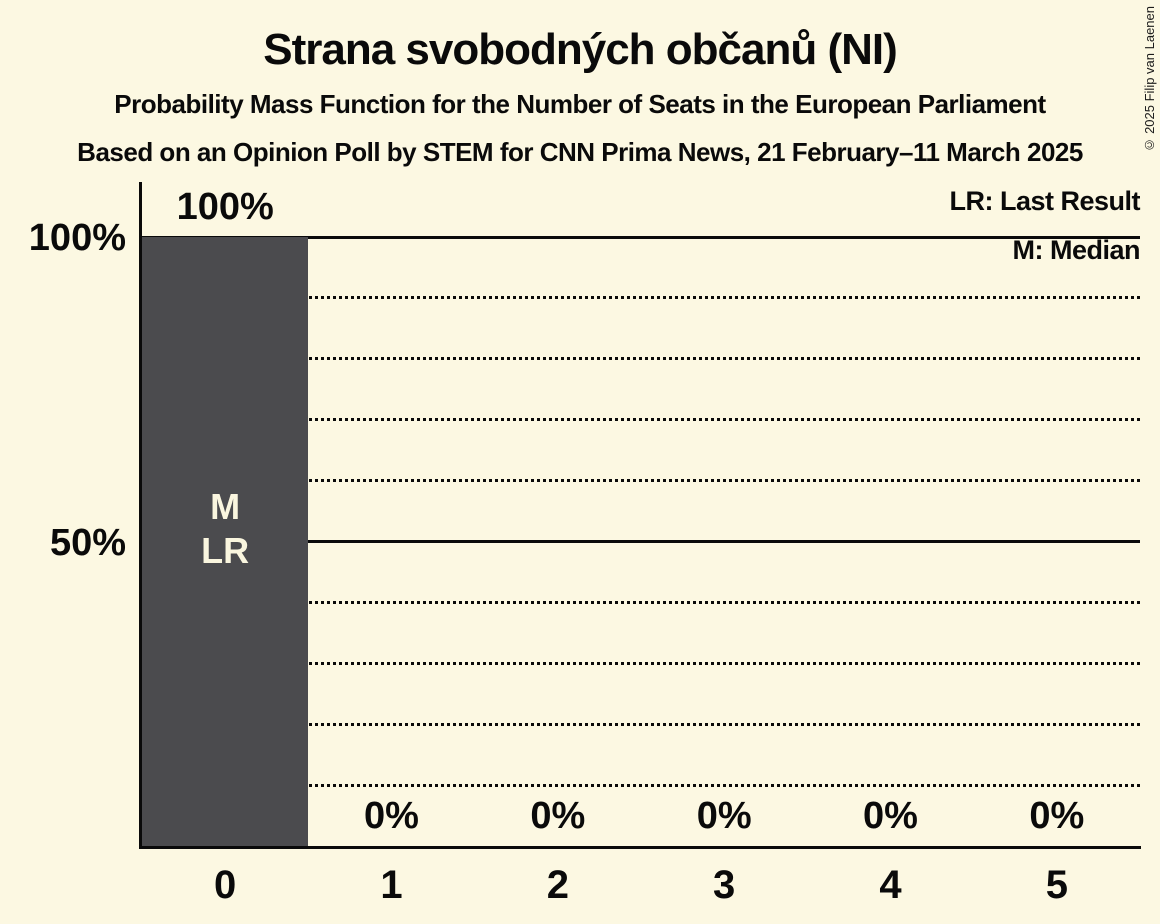 The width and height of the screenshot is (1160, 924). I want to click on category-slot-5: 0%, so click(1057, 541).